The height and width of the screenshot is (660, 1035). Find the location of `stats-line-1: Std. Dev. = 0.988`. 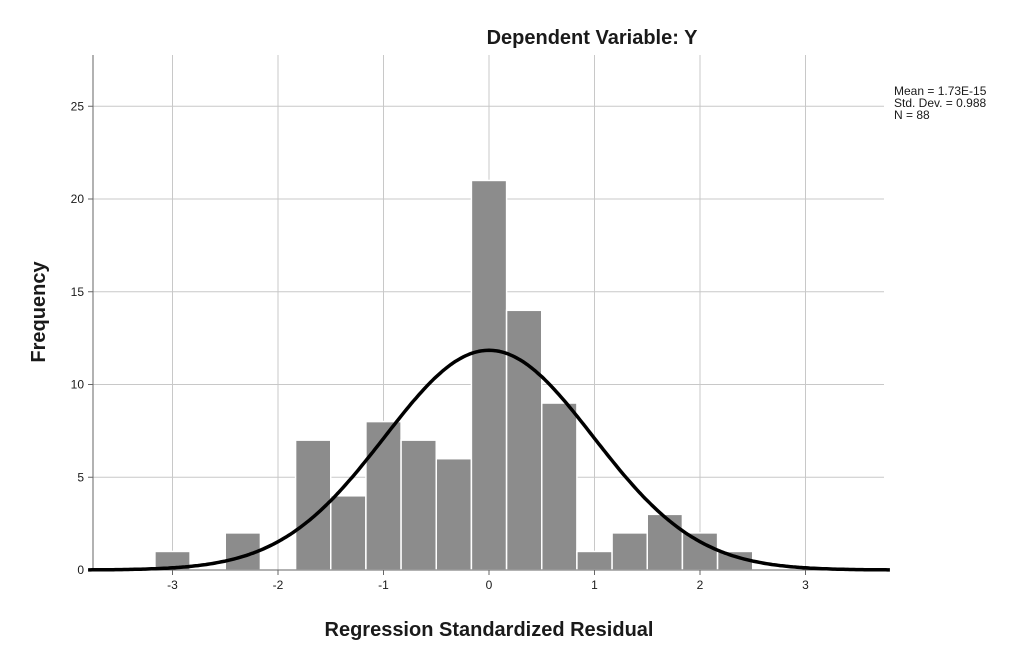

stats-line-1: Std. Dev. = 0.988 is located at coordinates (940, 103).